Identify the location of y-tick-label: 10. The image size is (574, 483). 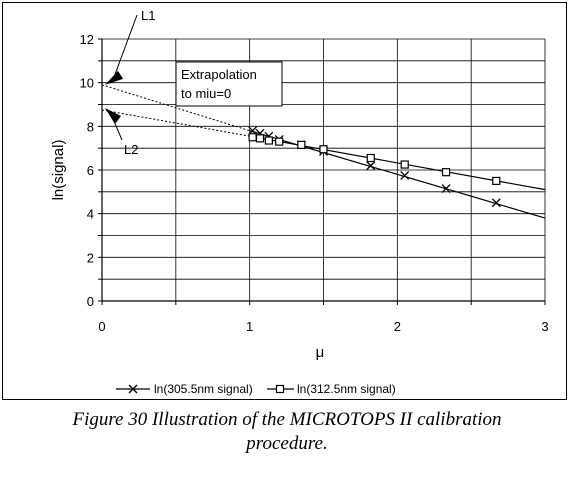
(87, 83).